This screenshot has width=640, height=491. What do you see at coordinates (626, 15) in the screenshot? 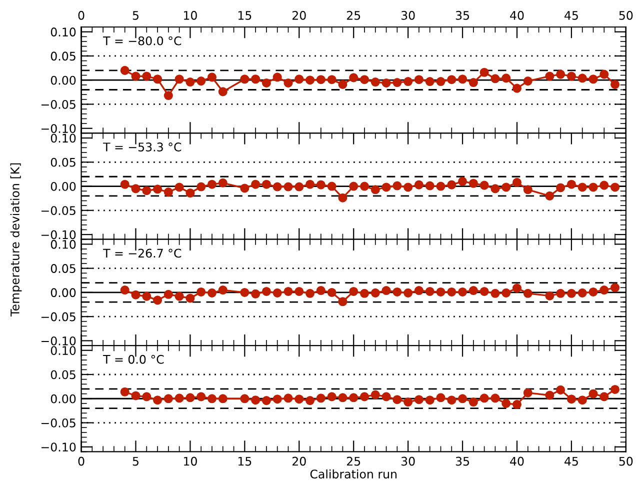
I see `x2-tick-label: 50` at bounding box center [626, 15].